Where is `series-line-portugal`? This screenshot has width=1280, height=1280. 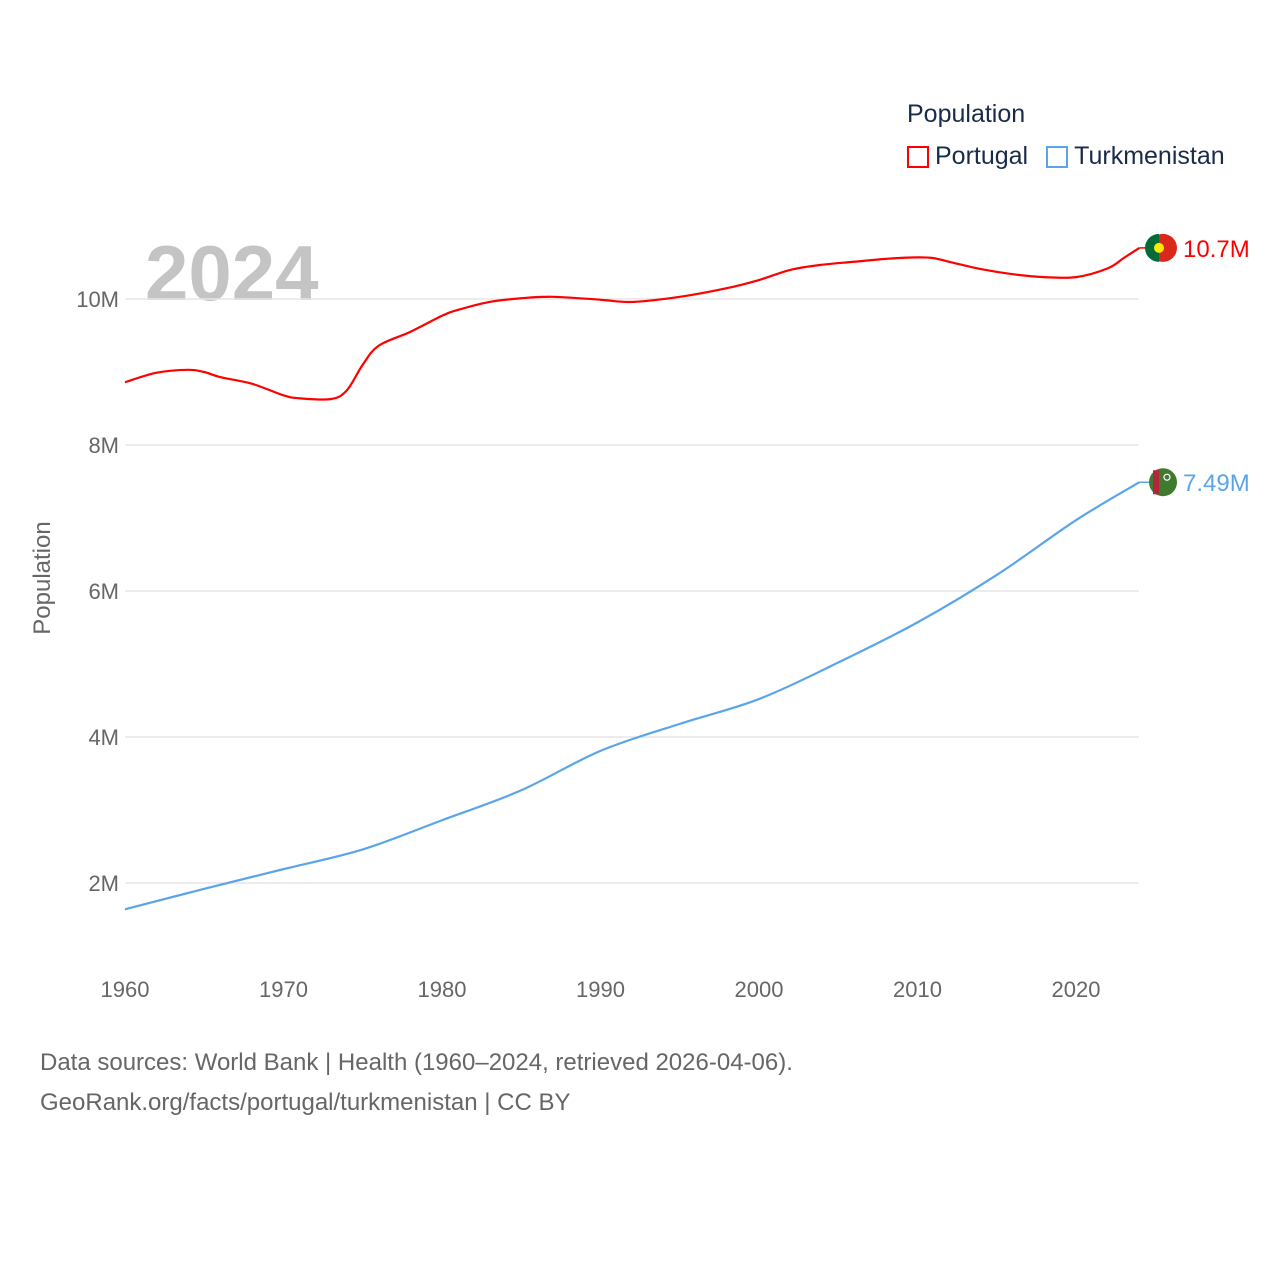
series-line-portugal is located at coordinates (632, 323).